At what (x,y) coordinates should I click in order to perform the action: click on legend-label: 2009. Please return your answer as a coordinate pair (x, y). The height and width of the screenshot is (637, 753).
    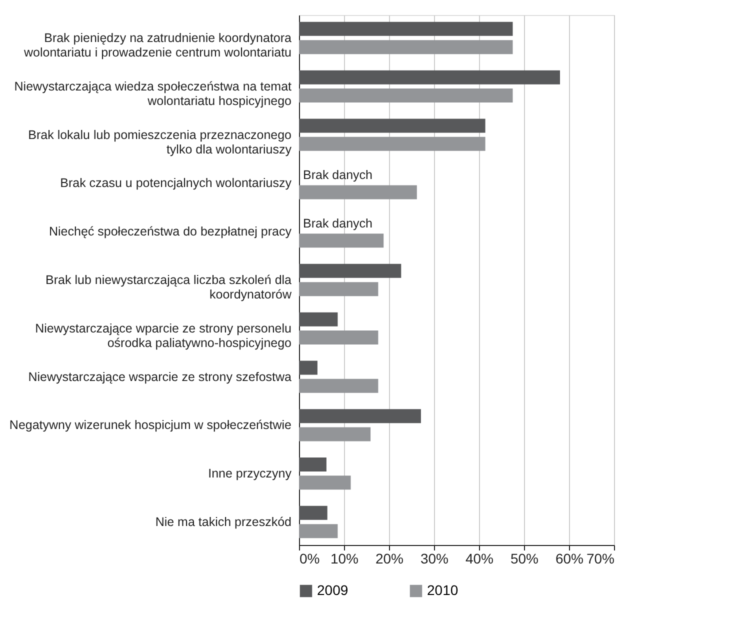
    Looking at the image, I should click on (332, 590).